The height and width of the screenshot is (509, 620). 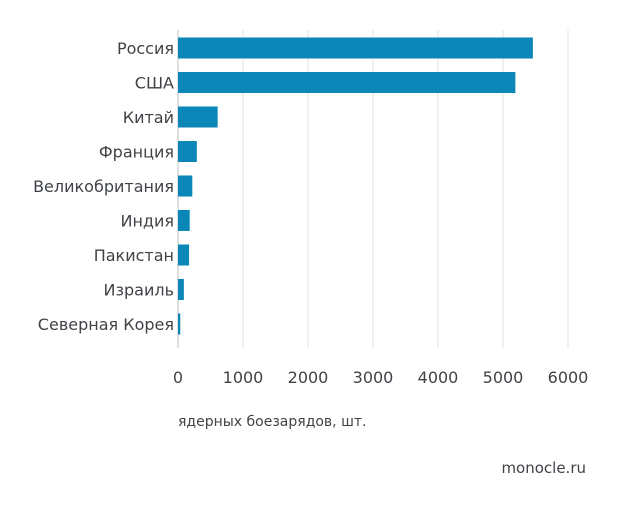 I want to click on category-label: Северная Корея, so click(x=106, y=324).